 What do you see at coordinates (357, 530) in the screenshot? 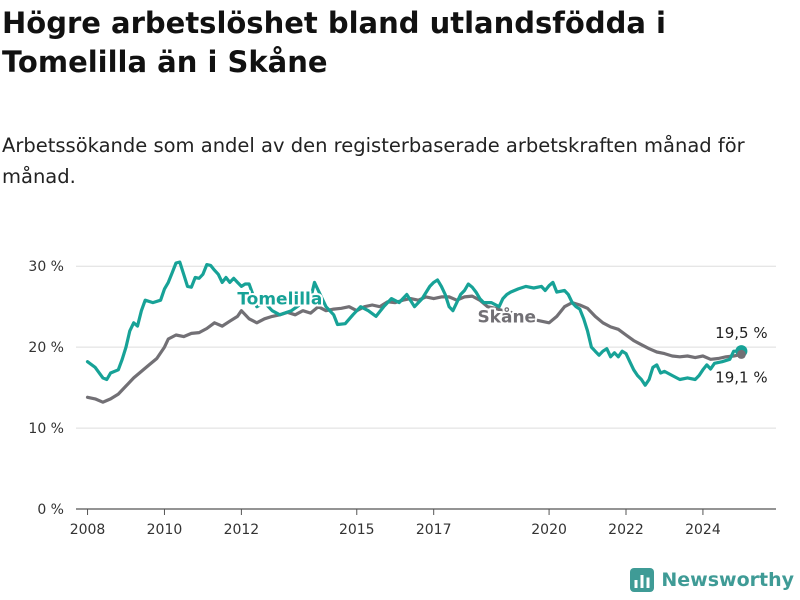
I see `x-tick-label: 2015` at bounding box center [357, 530].